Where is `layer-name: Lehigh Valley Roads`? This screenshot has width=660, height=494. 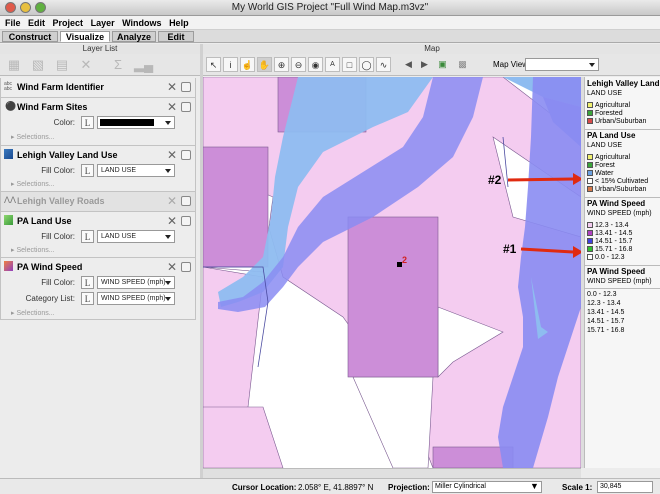
layer-name: Lehigh Valley Roads is located at coordinates (61, 201).